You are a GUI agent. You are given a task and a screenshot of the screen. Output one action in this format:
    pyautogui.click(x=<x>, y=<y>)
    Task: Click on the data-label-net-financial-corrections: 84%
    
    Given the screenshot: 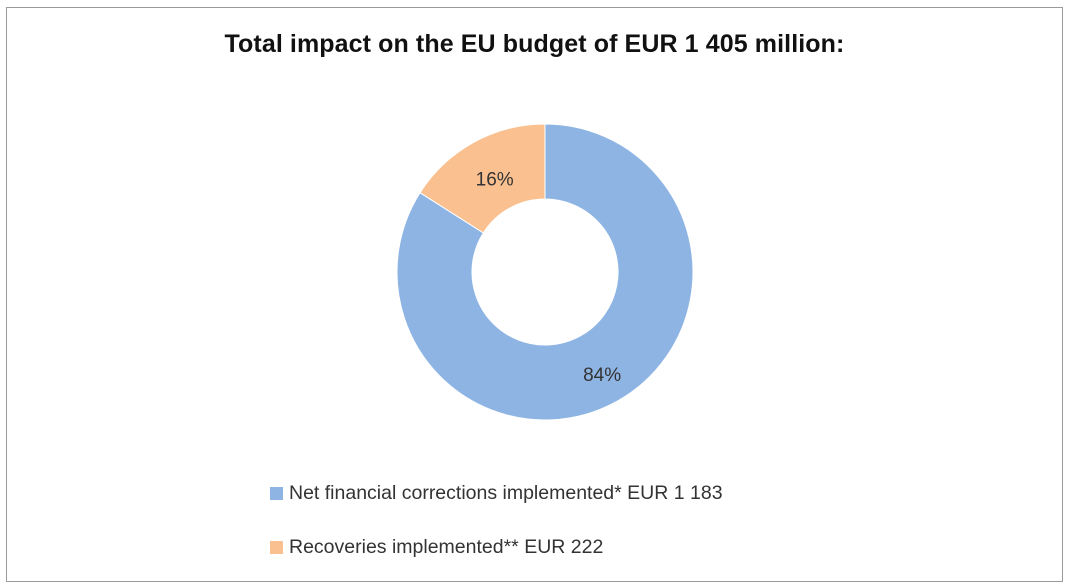 What is the action you would take?
    pyautogui.click(x=602, y=375)
    